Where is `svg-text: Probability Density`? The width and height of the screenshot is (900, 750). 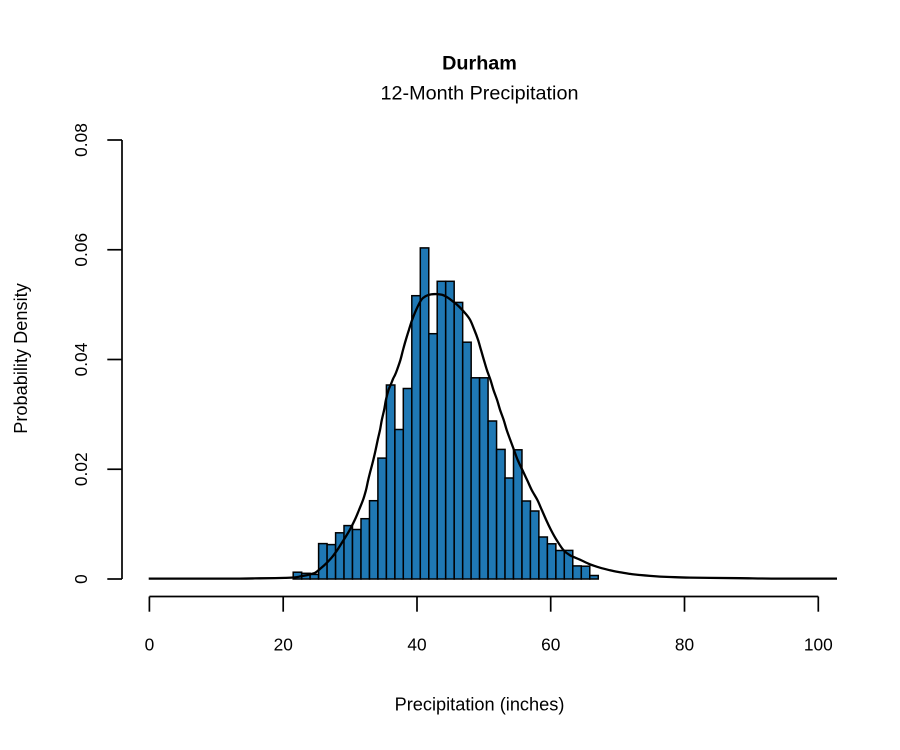 svg-text: Probability Density is located at coordinates (21, 358).